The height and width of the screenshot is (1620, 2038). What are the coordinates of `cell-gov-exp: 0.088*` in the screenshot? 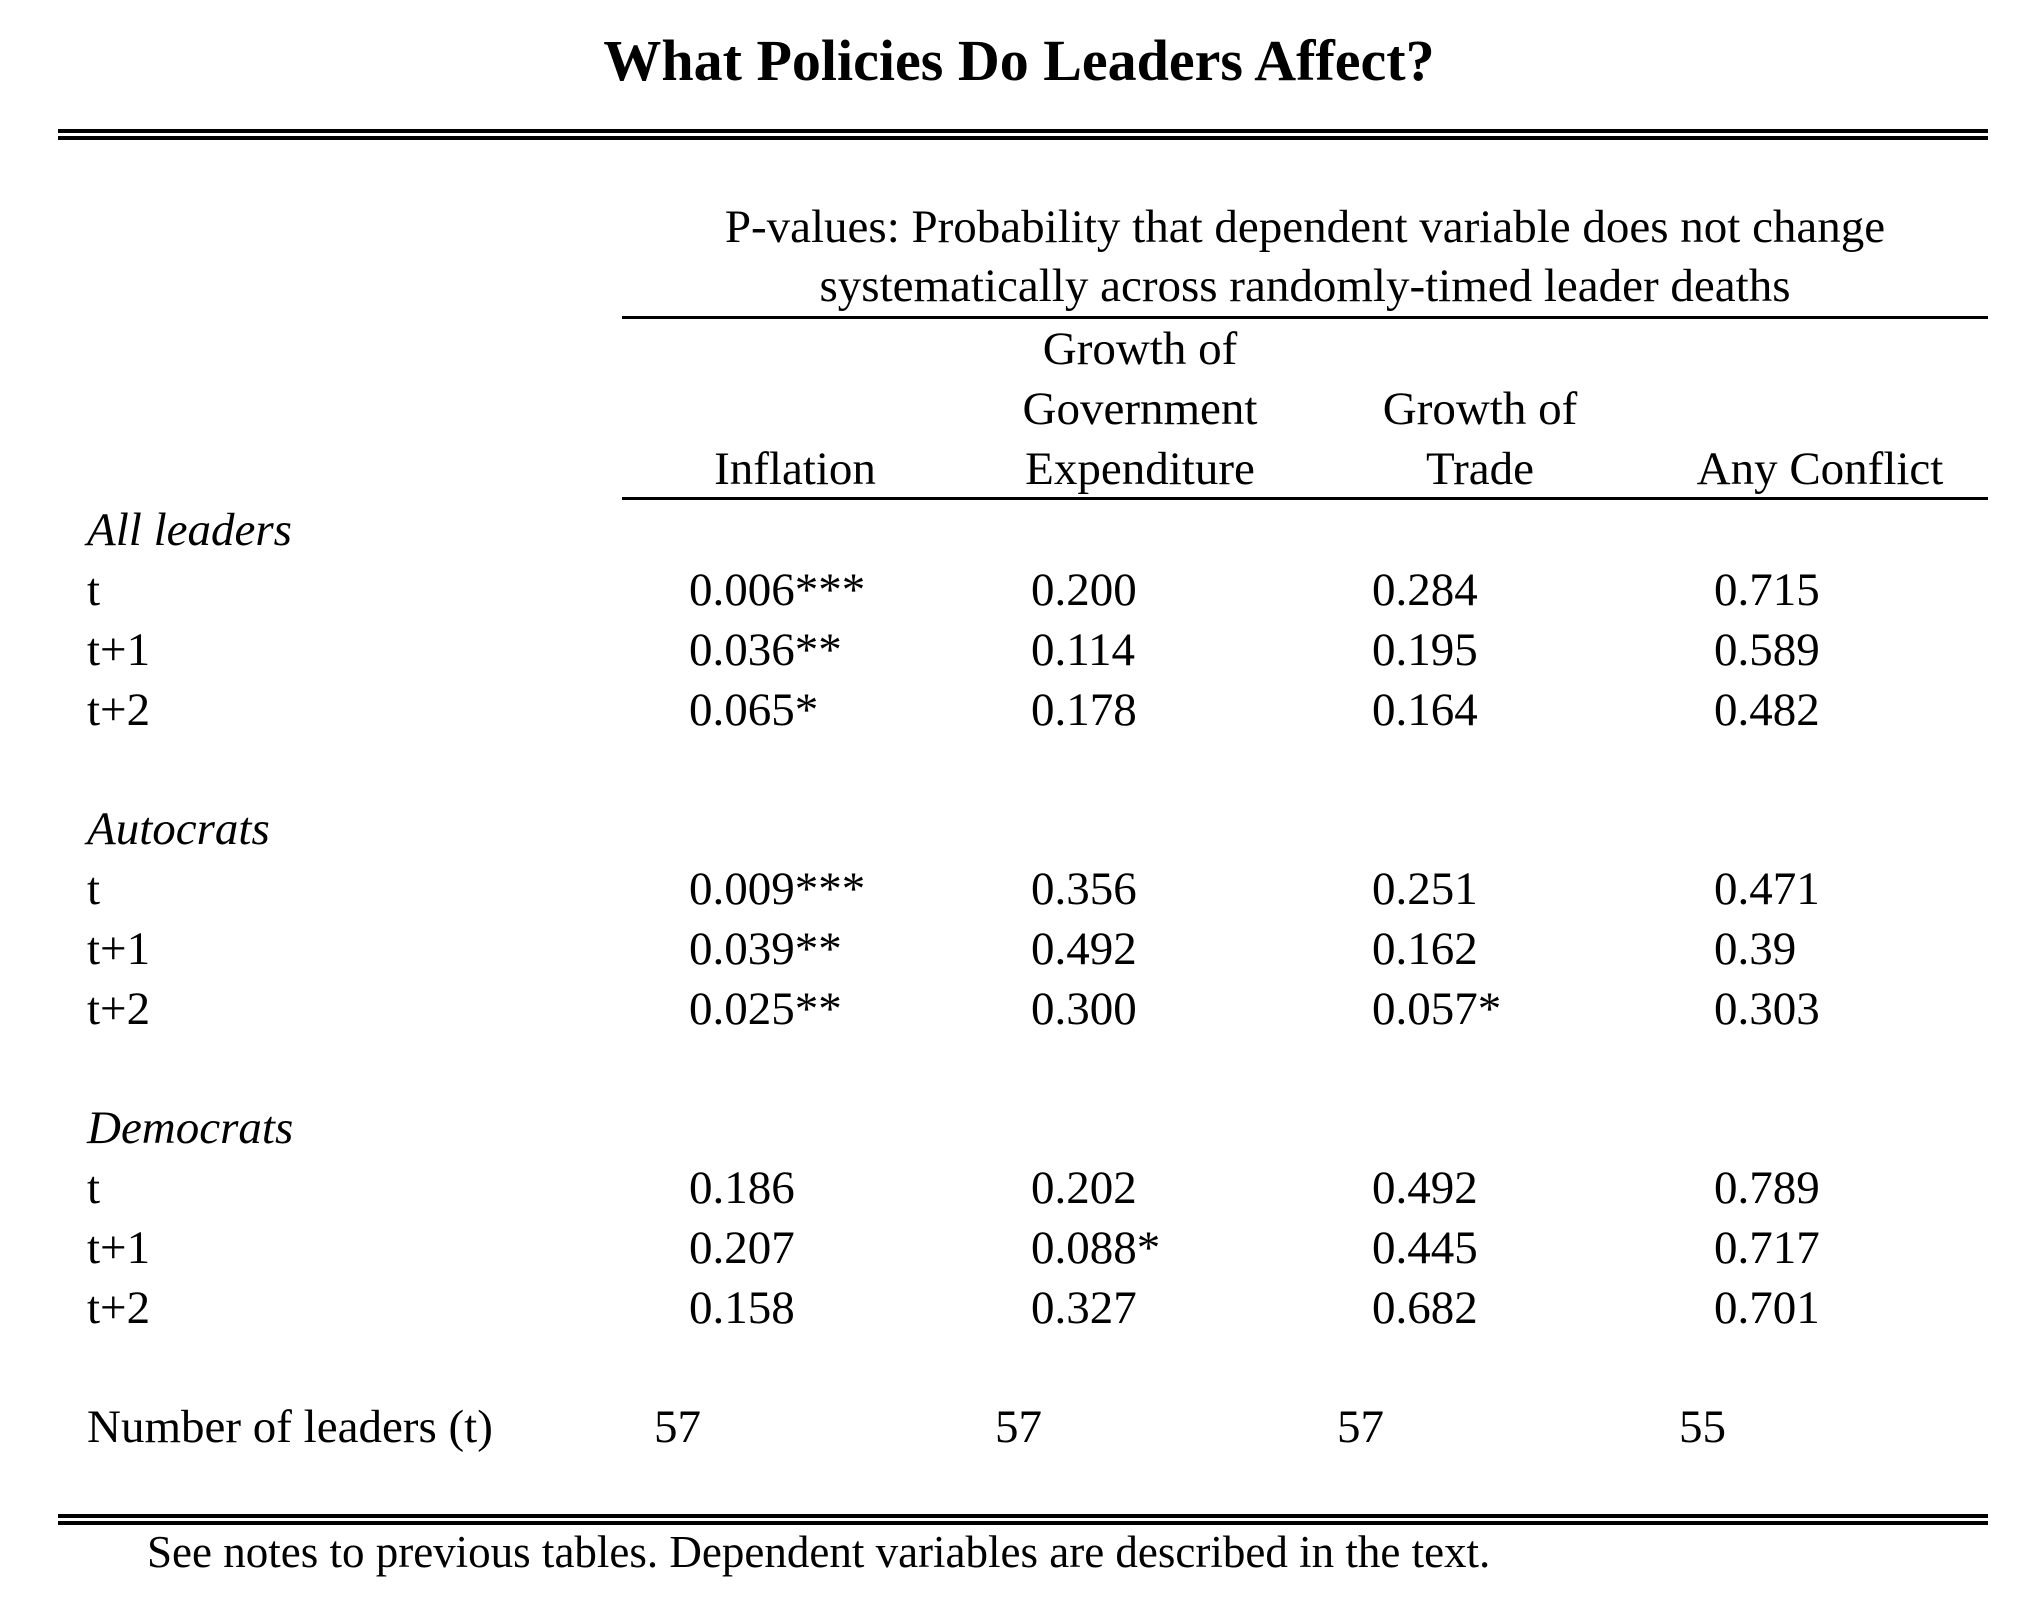 It's located at (1096, 1248).